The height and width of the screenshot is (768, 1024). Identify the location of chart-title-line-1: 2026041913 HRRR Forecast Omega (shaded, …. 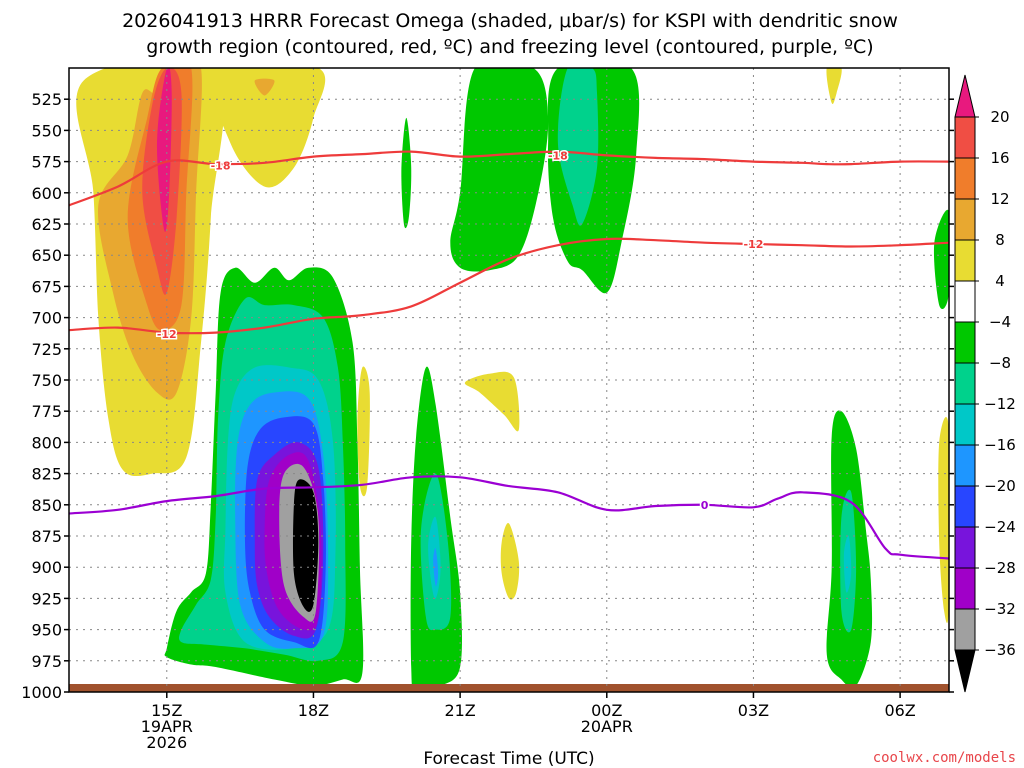
(510, 21).